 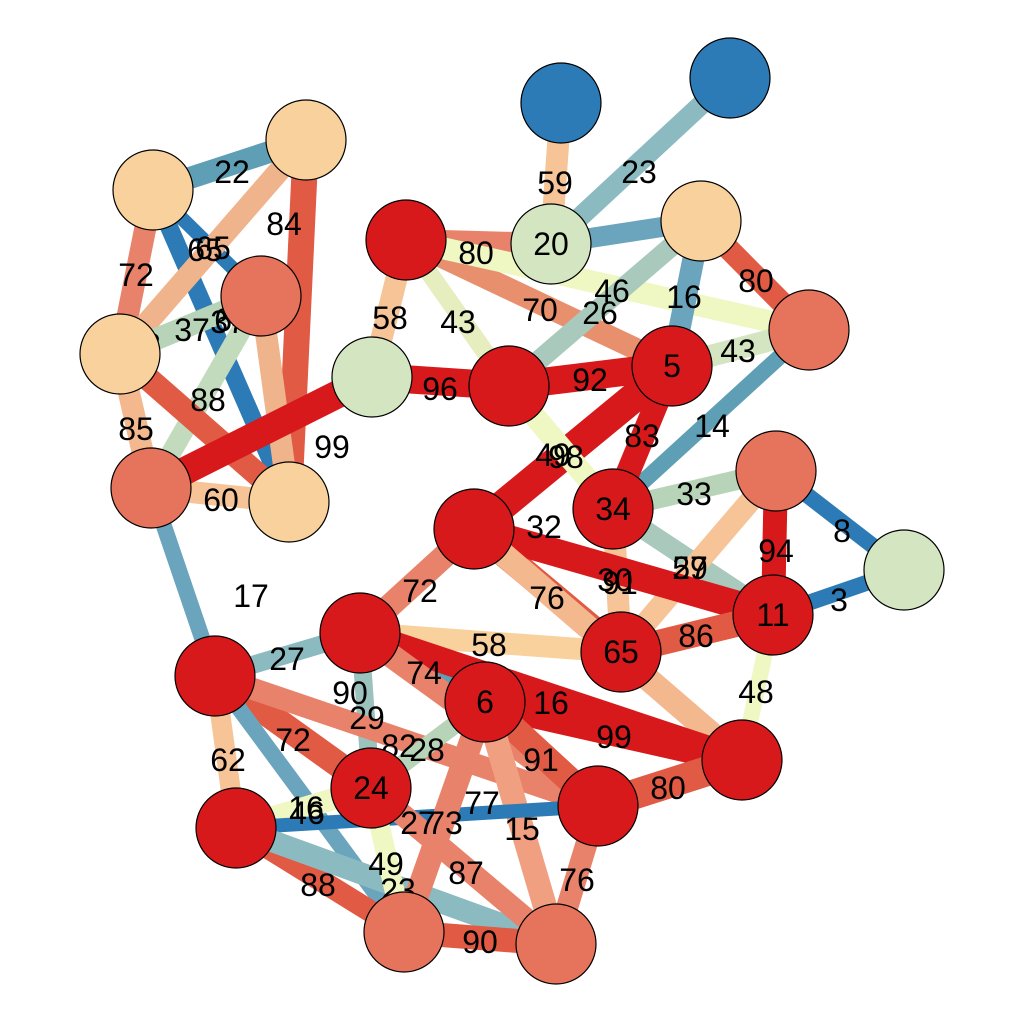 What do you see at coordinates (136, 429) in the screenshot?
I see `edge-weight-label: 85` at bounding box center [136, 429].